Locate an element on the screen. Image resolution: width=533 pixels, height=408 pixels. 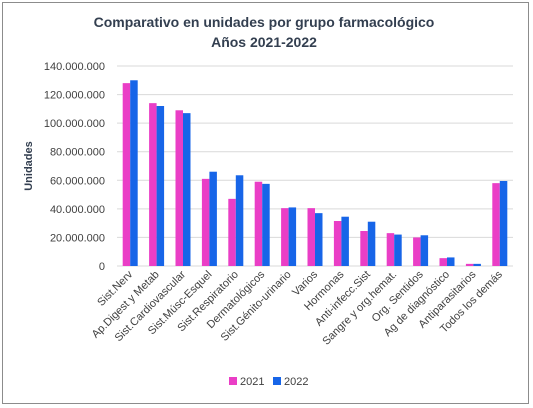
y-tick-label: 120.000.000 is located at coordinates (74, 96).